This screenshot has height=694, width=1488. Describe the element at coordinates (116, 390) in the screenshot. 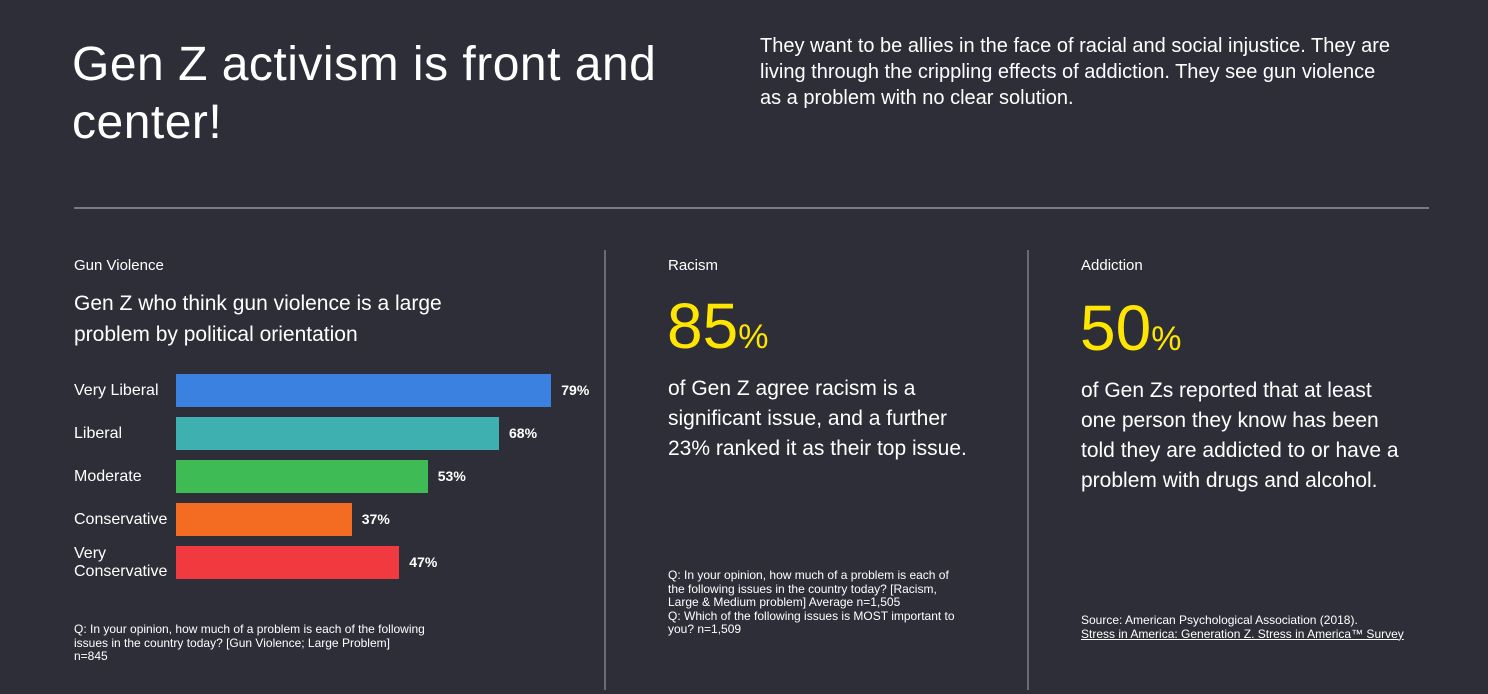

I see `category-label: Very Liberal` at that location.